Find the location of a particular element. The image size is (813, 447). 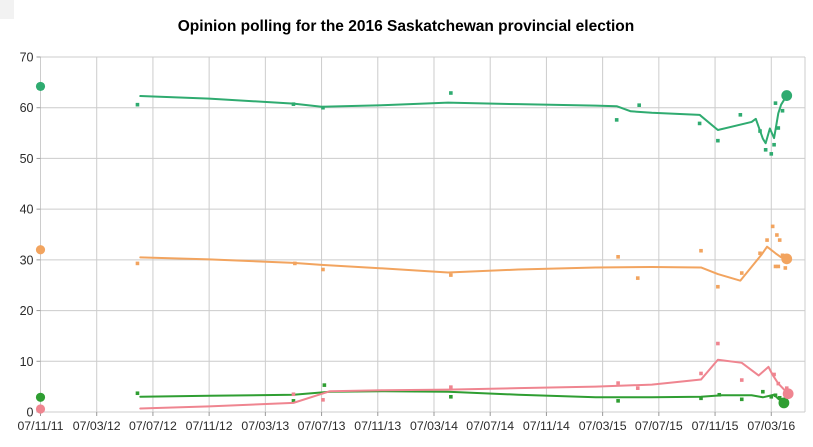

x-tick-label: 07/03/13 is located at coordinates (265, 426).